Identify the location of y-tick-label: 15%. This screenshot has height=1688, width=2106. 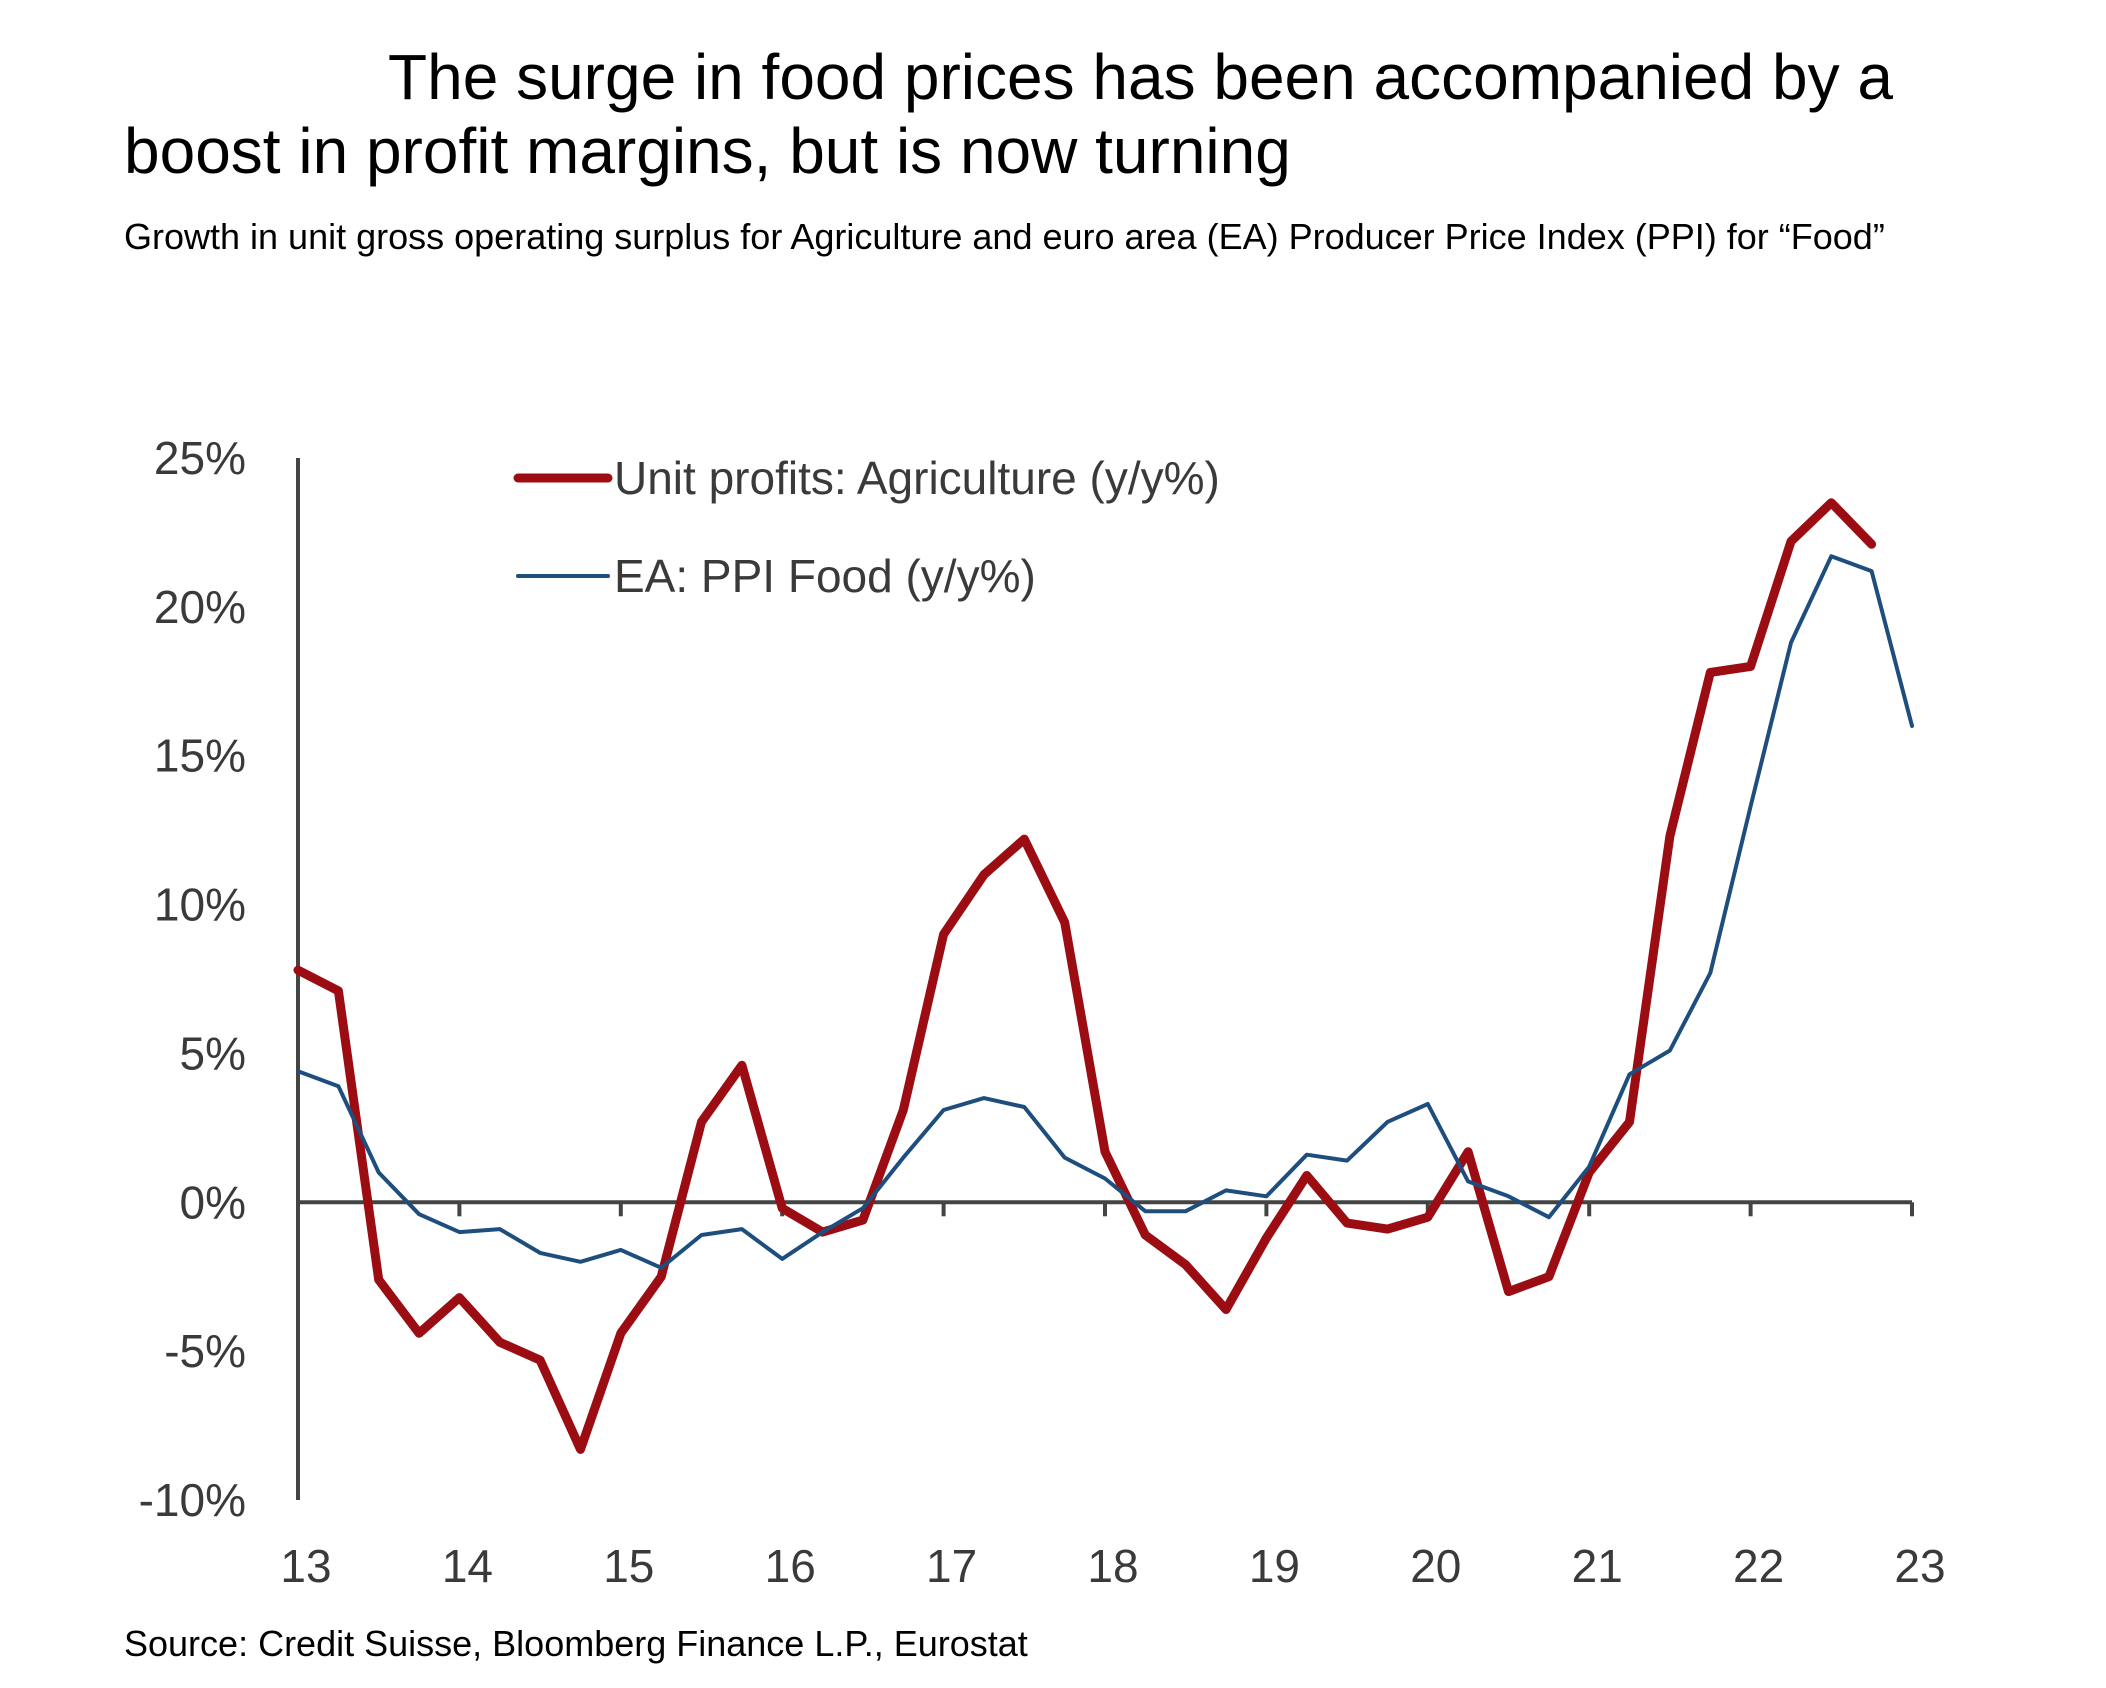
(200, 756).